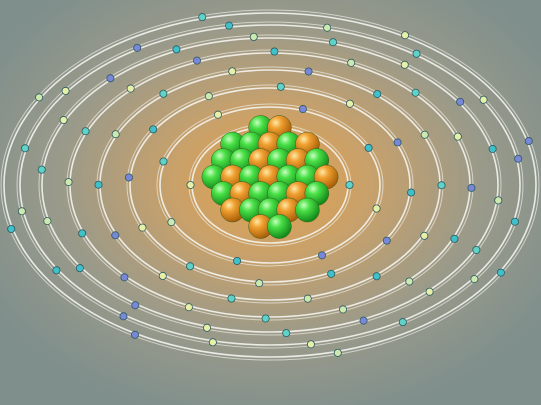 Image resolution: width=541 pixels, height=405 pixels. Describe the element at coordinates (279, 226) in the screenshot. I see `proton` at that location.